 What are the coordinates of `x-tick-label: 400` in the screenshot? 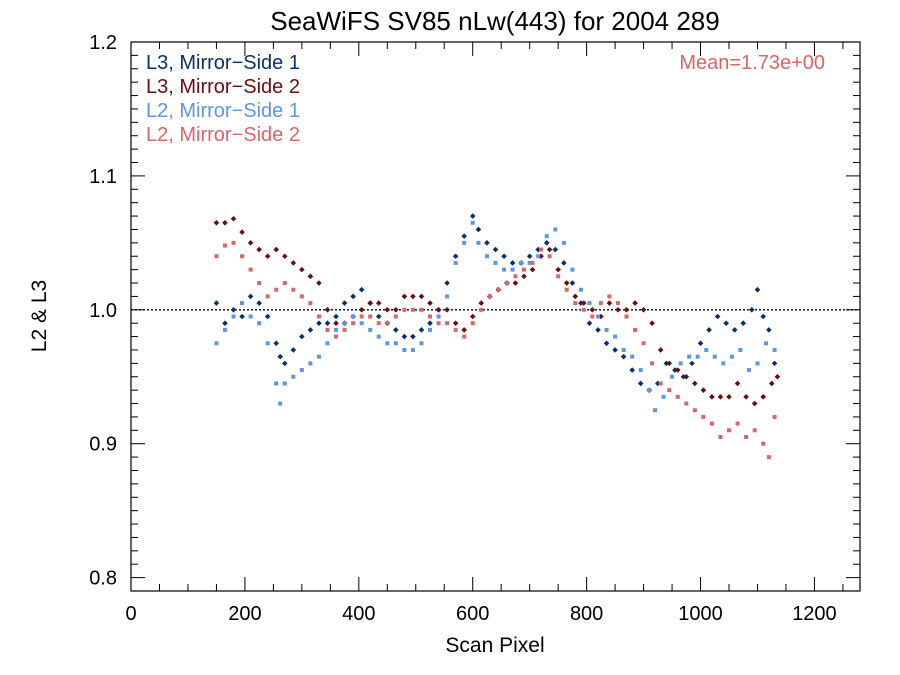 It's located at (358, 614).